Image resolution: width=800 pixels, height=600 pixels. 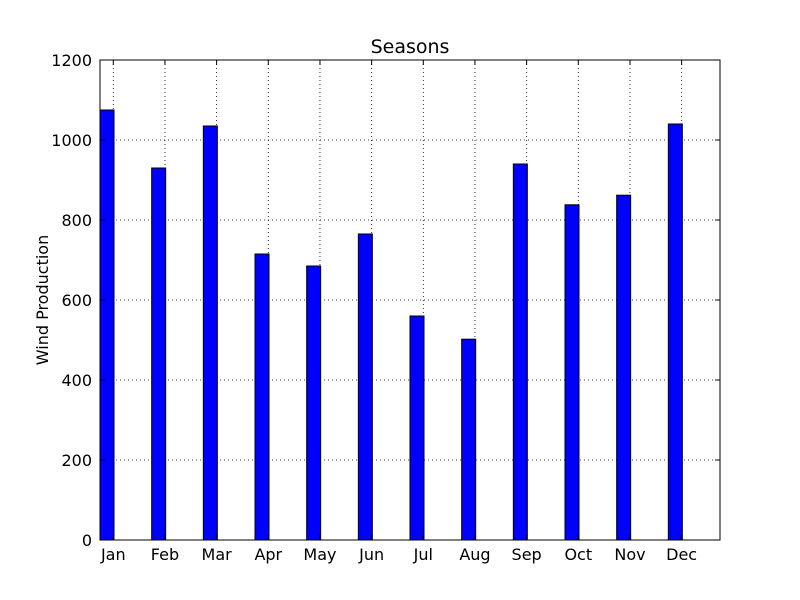 I want to click on x-tick-label: May, so click(x=319, y=554).